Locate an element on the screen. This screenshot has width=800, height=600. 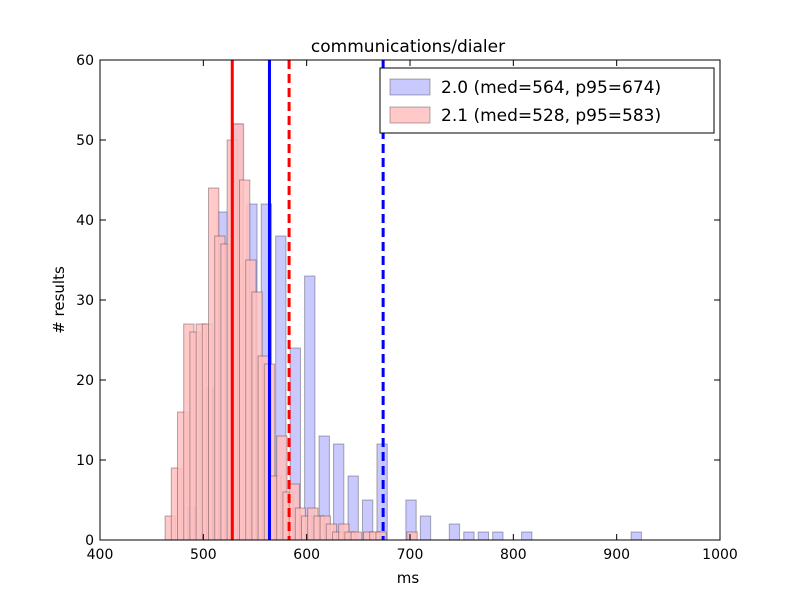
y-tick-label: 60 is located at coordinates (85, 61).